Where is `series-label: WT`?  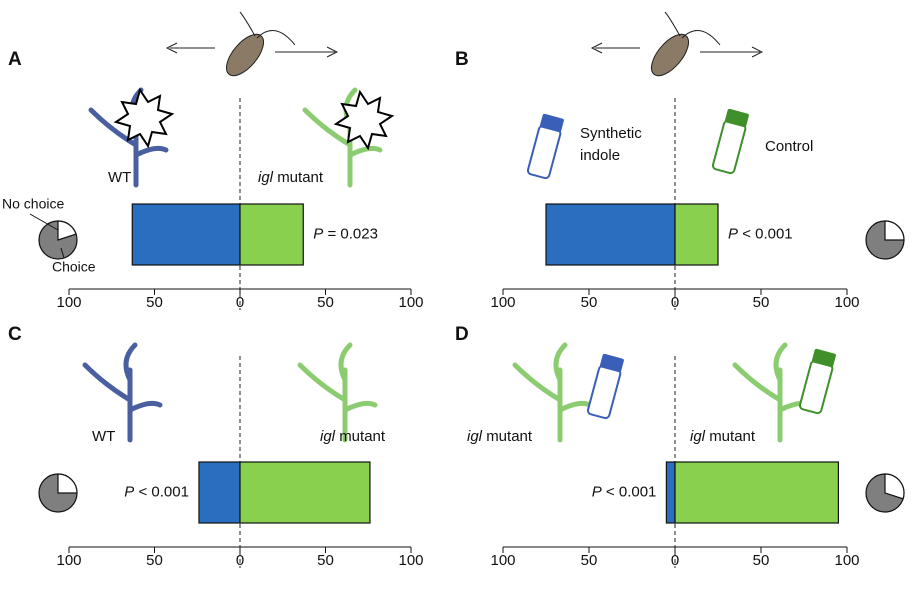 series-label: WT is located at coordinates (103, 436).